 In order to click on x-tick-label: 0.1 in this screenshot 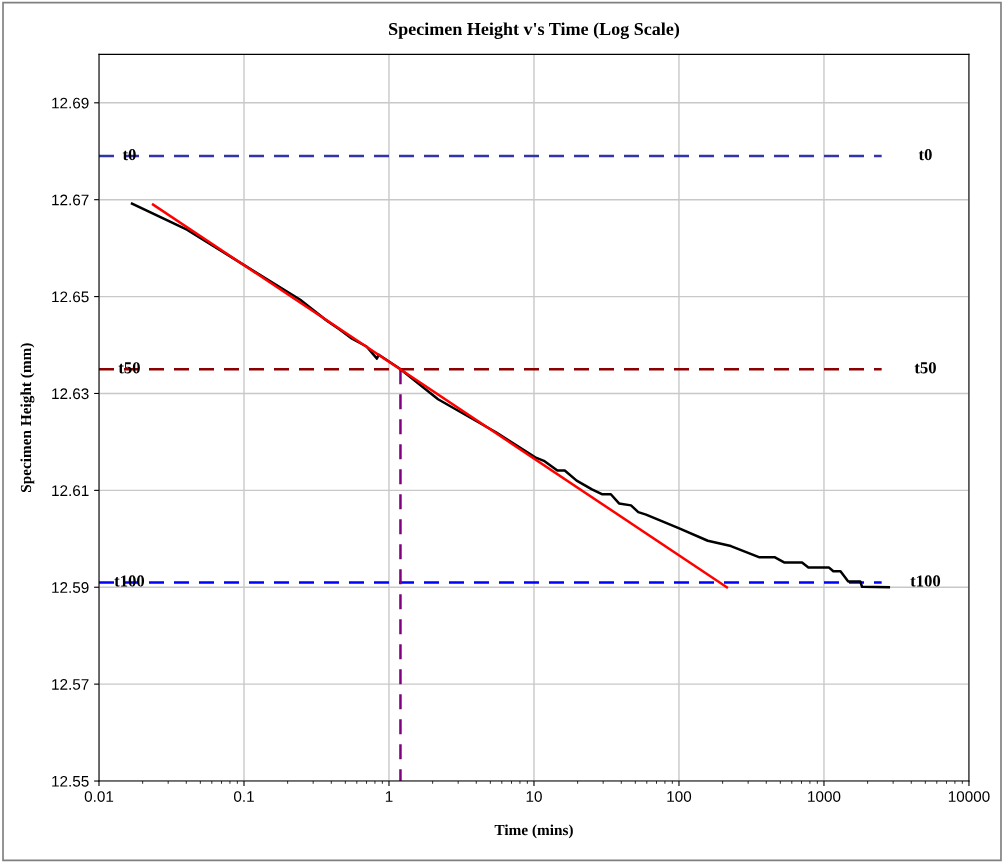, I will do `click(243, 796)`.